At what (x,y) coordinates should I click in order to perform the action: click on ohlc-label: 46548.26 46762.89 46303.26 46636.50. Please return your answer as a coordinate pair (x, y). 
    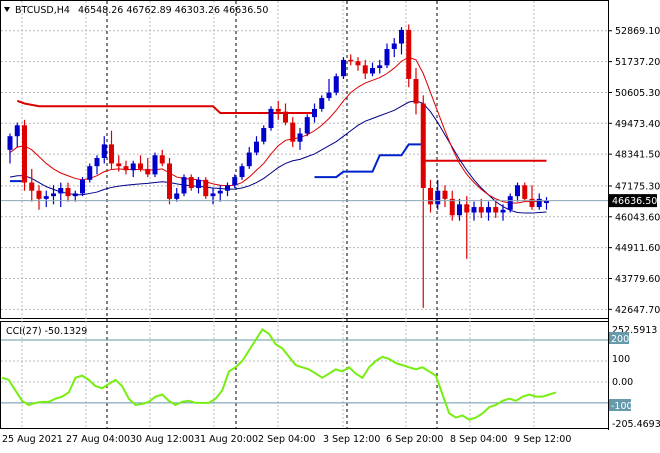
    Looking at the image, I should click on (173, 10).